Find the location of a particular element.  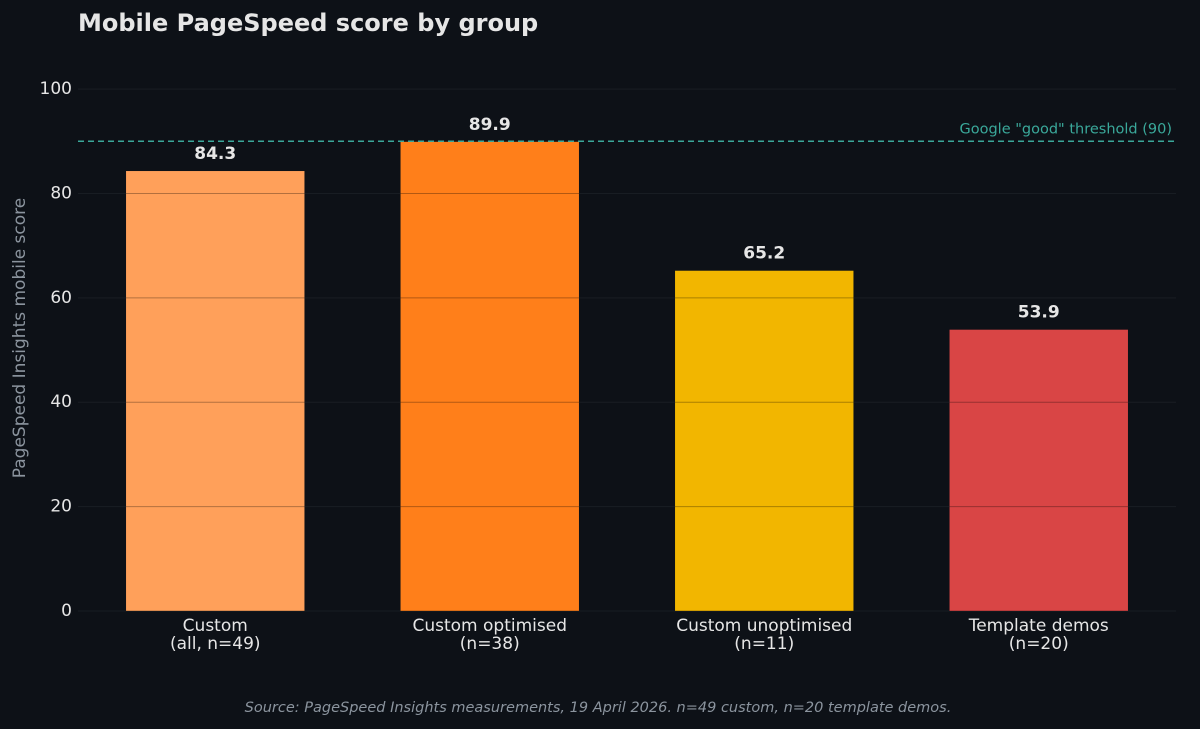

y-tick-label: 20 is located at coordinates (61, 507).